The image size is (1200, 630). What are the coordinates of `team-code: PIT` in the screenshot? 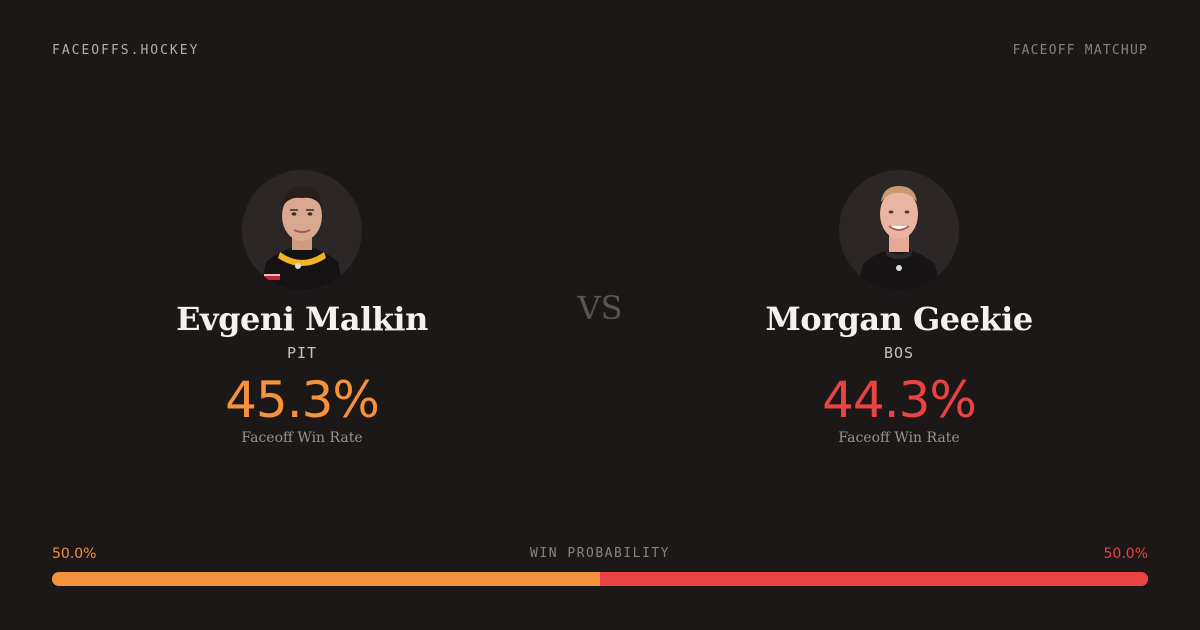 It's located at (302, 353).